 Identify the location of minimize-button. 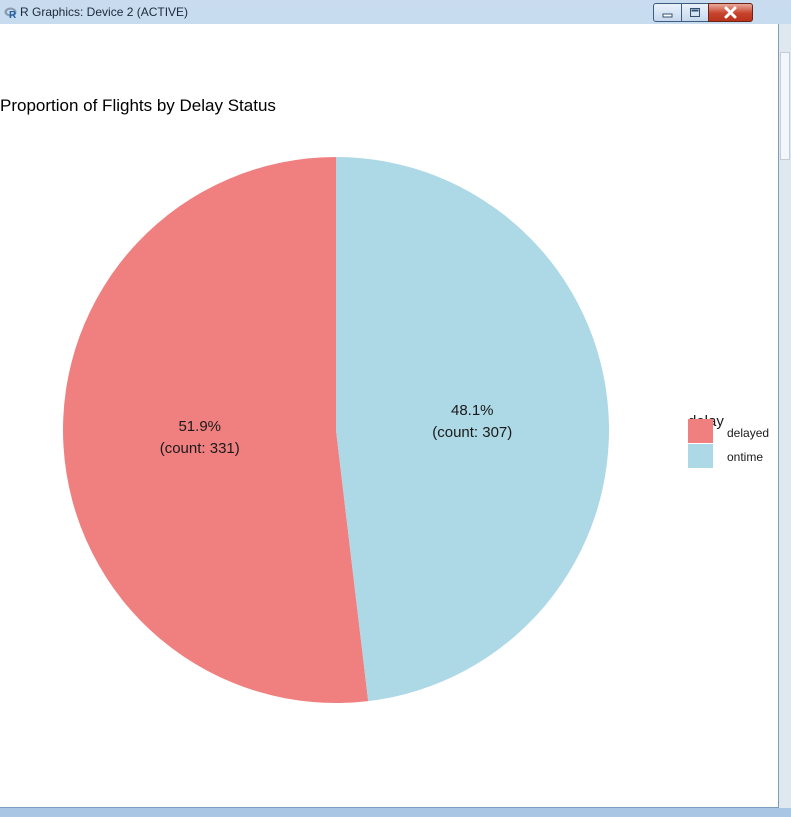
(667, 12).